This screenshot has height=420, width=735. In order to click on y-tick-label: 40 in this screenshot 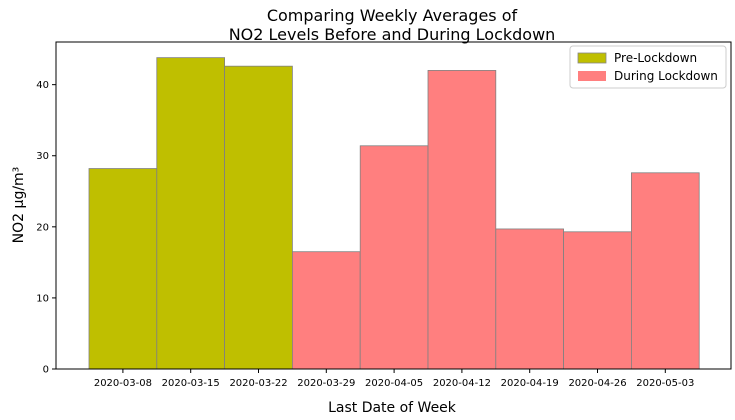, I will do `click(42, 85)`.